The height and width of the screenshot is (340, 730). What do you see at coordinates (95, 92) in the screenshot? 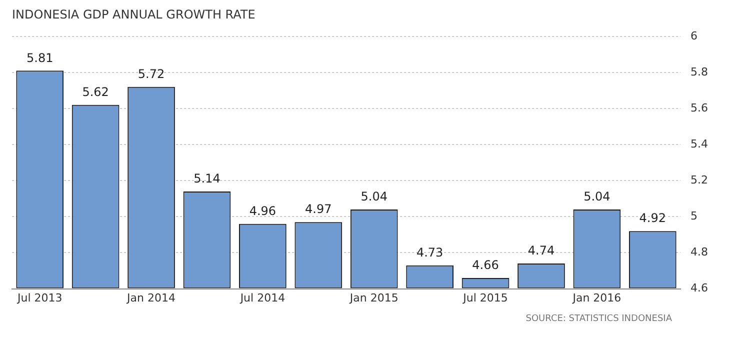
I see `data-label: 5.62` at bounding box center [95, 92].